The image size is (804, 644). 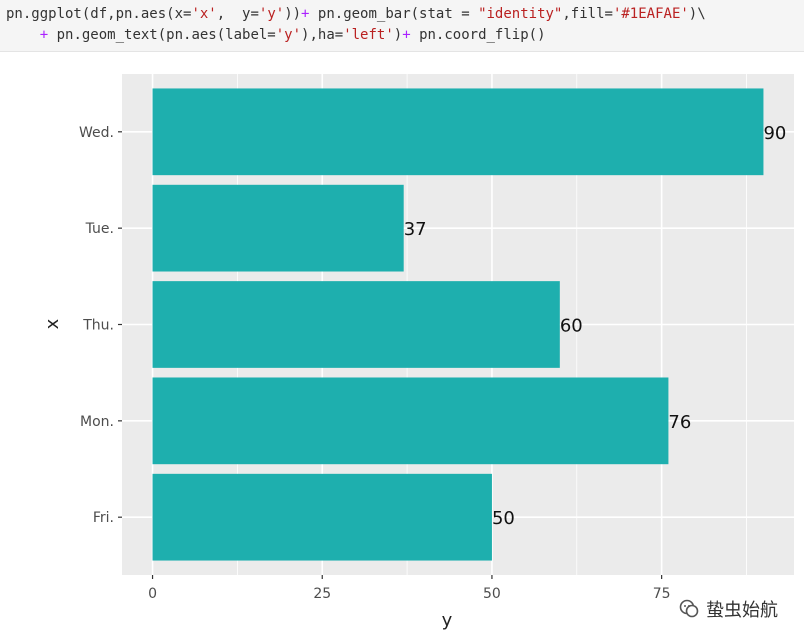 What do you see at coordinates (368, 35) in the screenshot?
I see `code-token: 'left'` at bounding box center [368, 35].